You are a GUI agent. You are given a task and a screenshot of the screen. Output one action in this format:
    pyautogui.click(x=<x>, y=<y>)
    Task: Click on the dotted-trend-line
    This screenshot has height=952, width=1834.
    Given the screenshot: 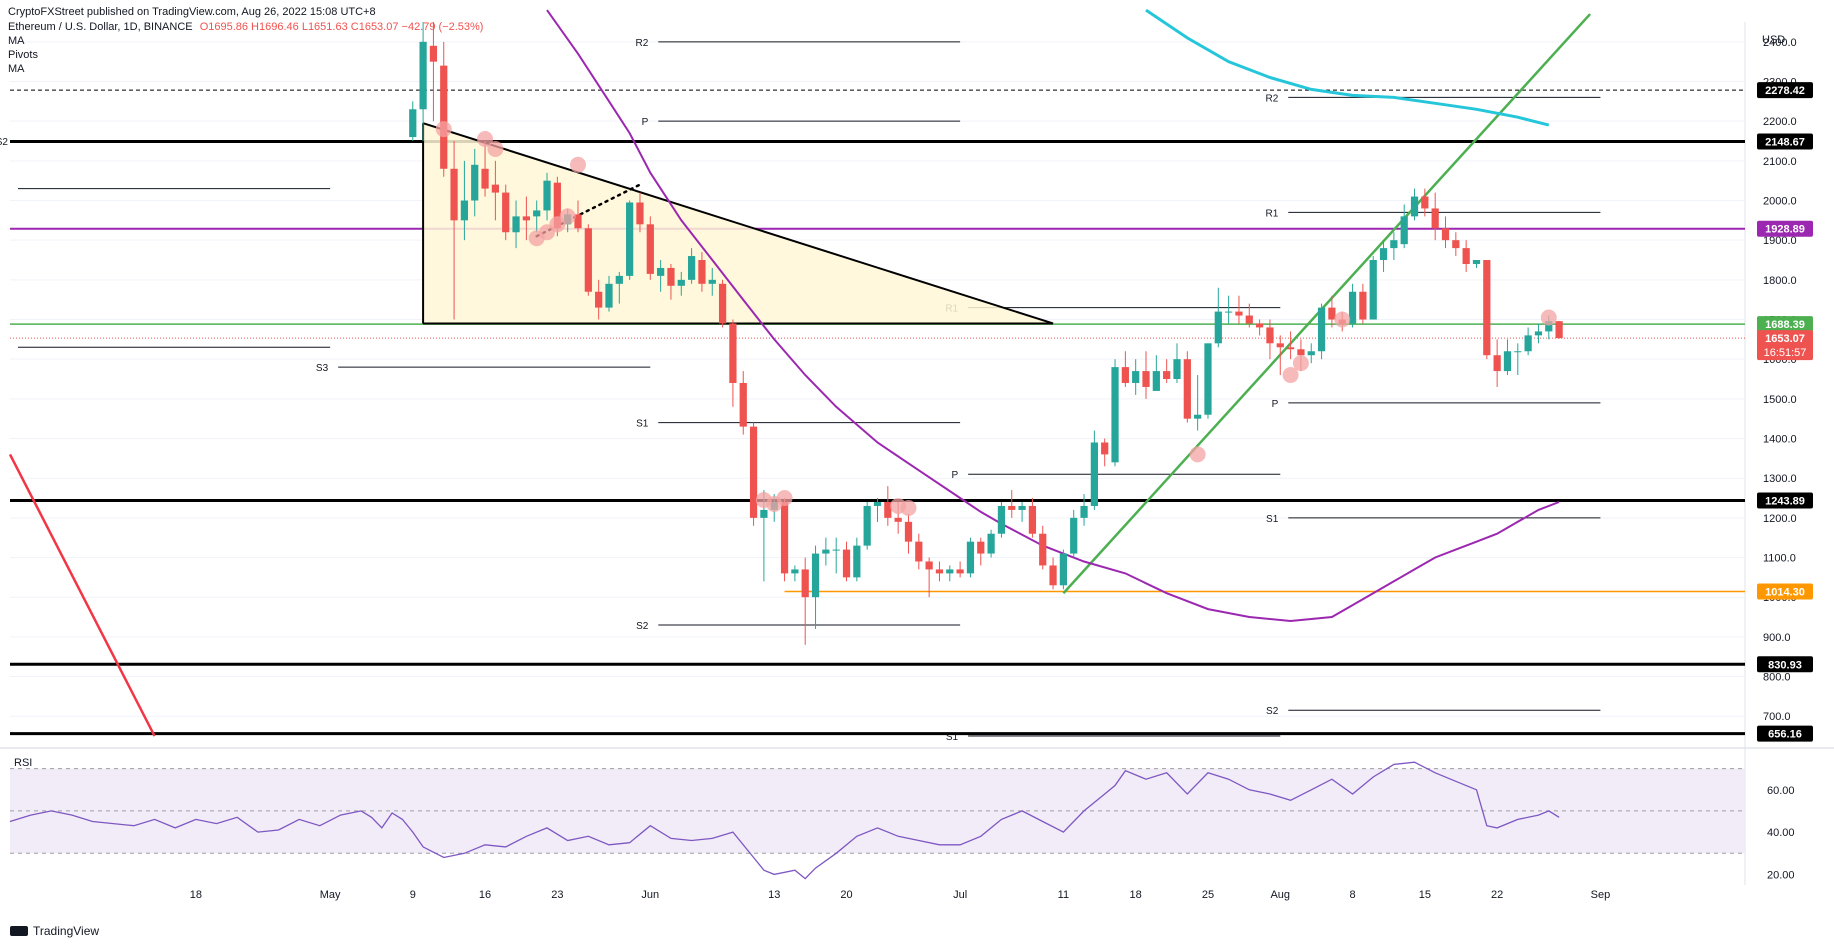 What is the action you would take?
    pyautogui.click(x=588, y=210)
    